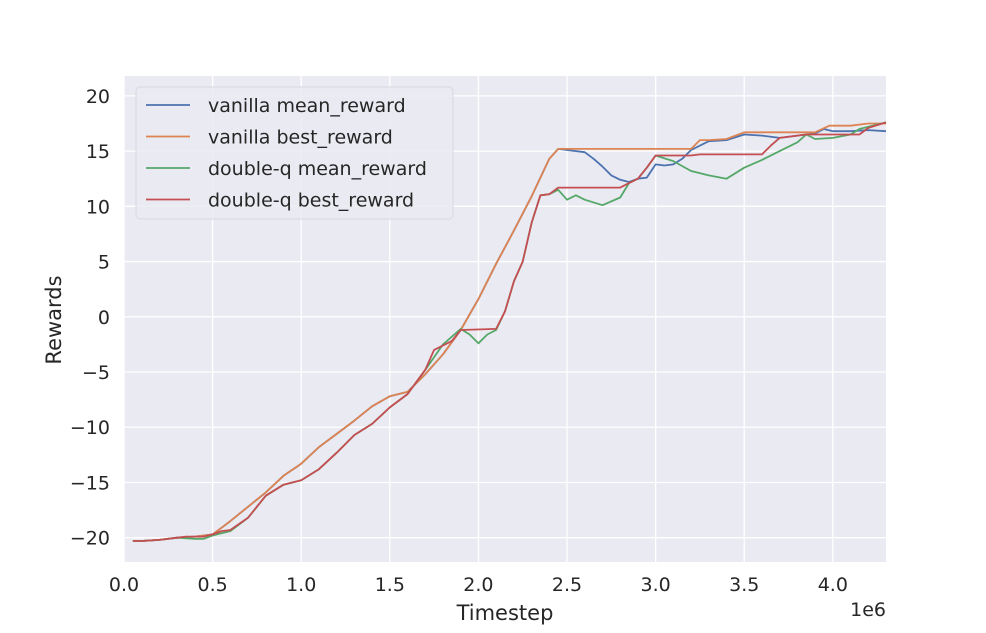  Describe the element at coordinates (90, 483) in the screenshot. I see `y-tick-label: −15` at that location.